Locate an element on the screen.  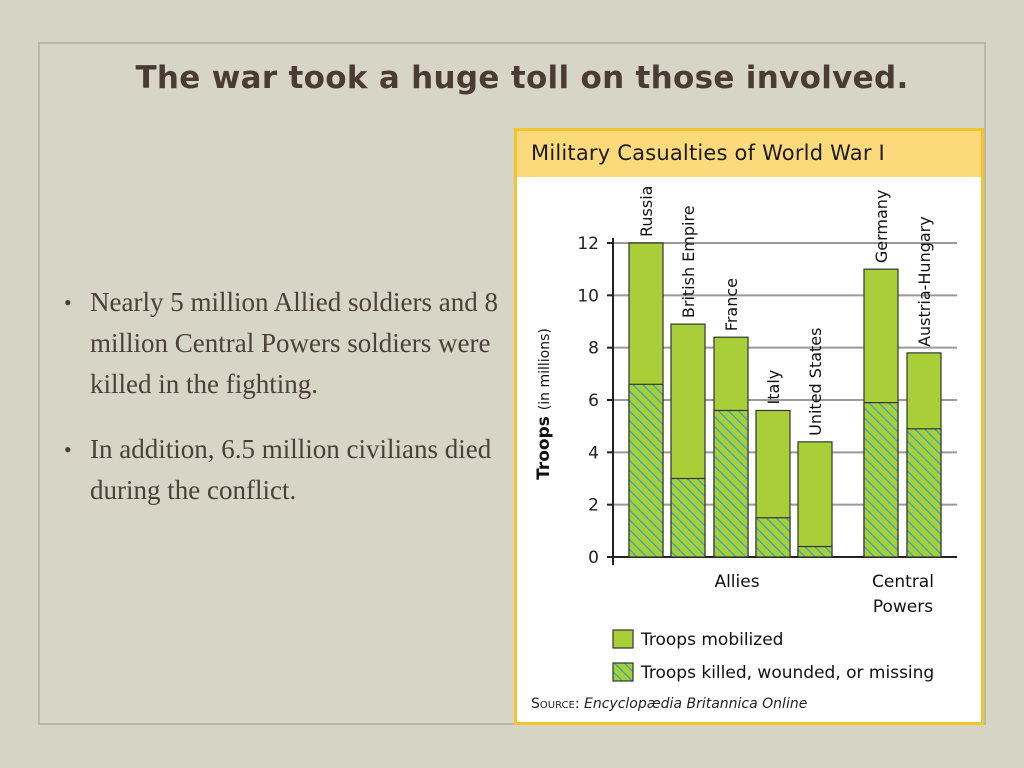
chart-title: Military Casualties of World War I is located at coordinates (708, 153).